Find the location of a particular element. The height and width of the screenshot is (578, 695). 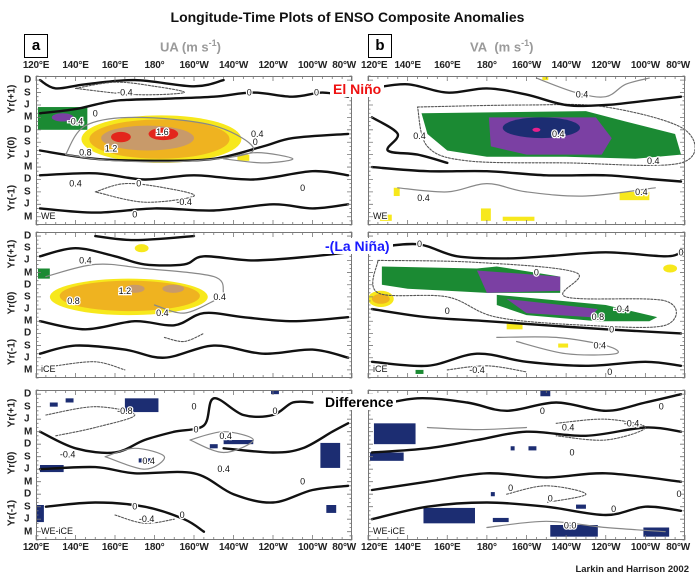

contour-label: 0.8 is located at coordinates (598, 317).